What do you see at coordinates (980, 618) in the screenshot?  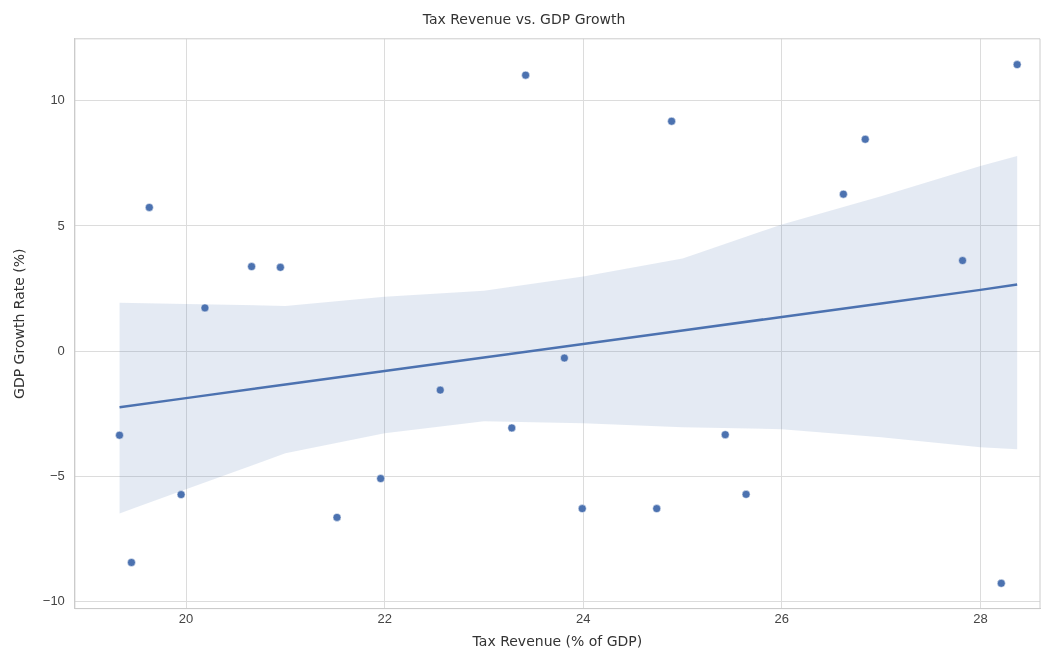 I see `x-tick-label: 28` at bounding box center [980, 618].